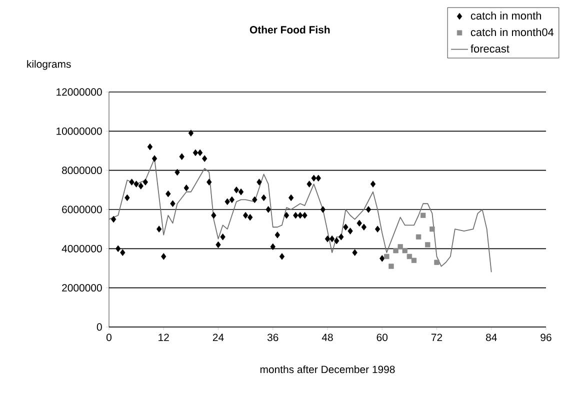 This screenshot has height=412, width=567. What do you see at coordinates (79, 92) in the screenshot?
I see `y-tick-label: 12000000` at bounding box center [79, 92].